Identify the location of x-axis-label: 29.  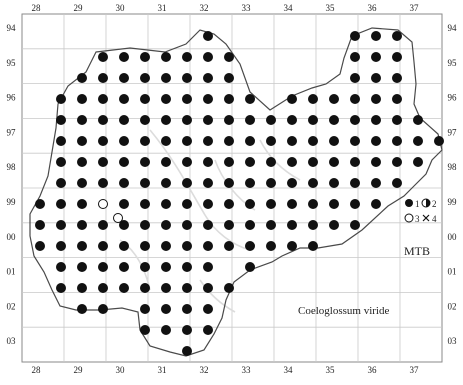
(79, 370).